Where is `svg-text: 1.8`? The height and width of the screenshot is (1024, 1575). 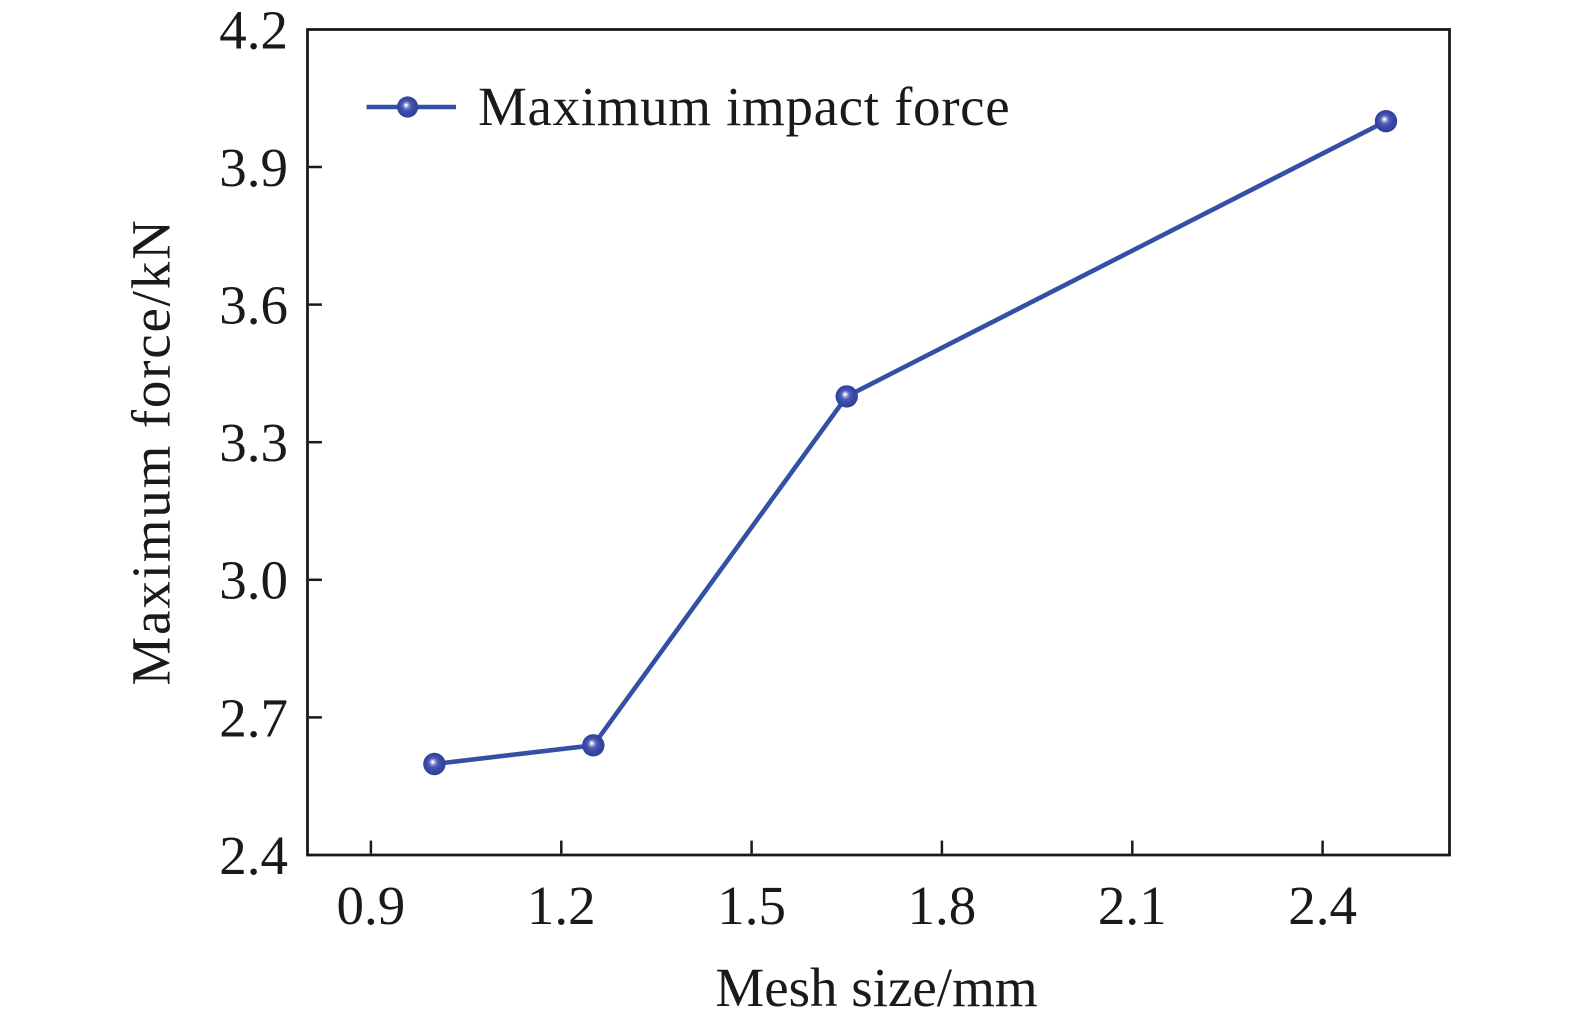 svg-text: 1.8 is located at coordinates (942, 905).